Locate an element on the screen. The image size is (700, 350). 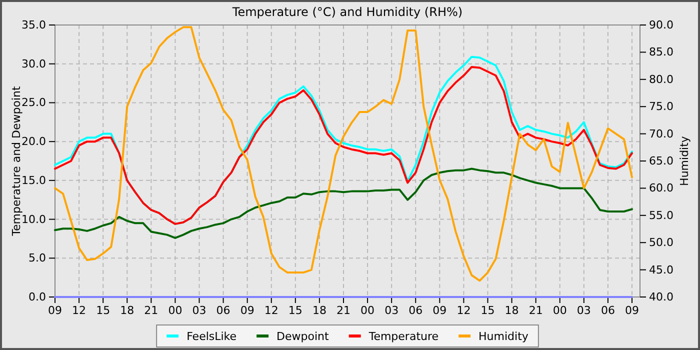
y-axis-title: Temperature and Dewpoint is located at coordinates (16, 161).